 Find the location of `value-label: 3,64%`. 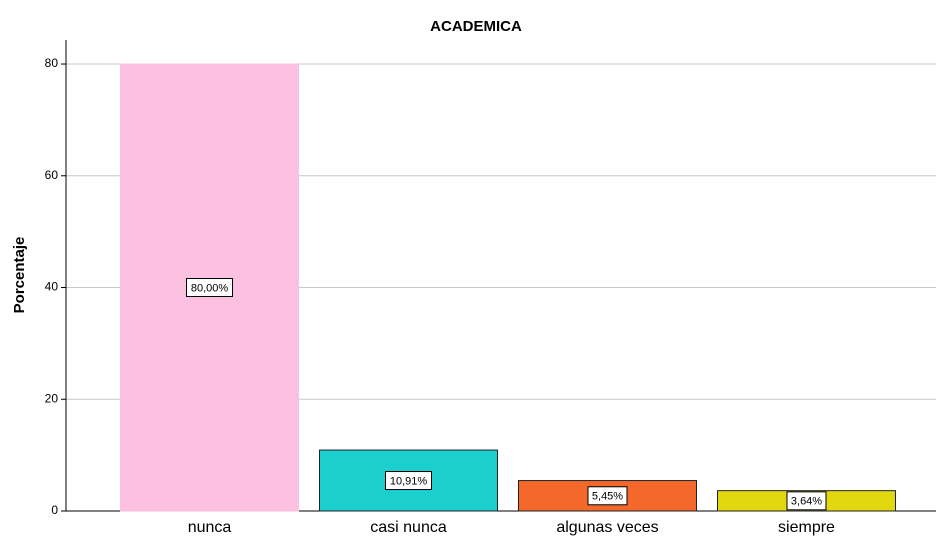

value-label: 3,64% is located at coordinates (806, 502).